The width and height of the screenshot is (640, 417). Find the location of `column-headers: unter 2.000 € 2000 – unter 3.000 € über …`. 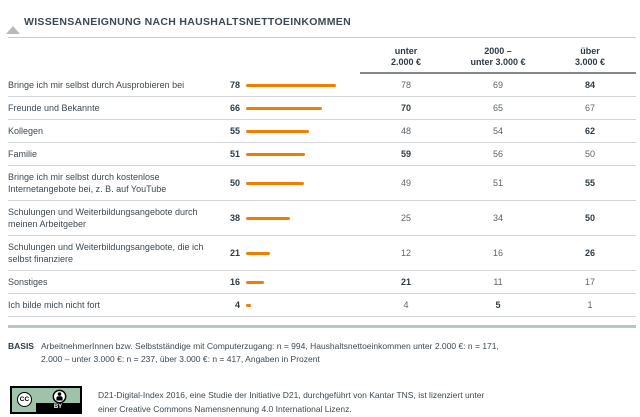

column-headers: unter 2.000 € 2000 – unter 3.000 € über … is located at coordinates (498, 56).